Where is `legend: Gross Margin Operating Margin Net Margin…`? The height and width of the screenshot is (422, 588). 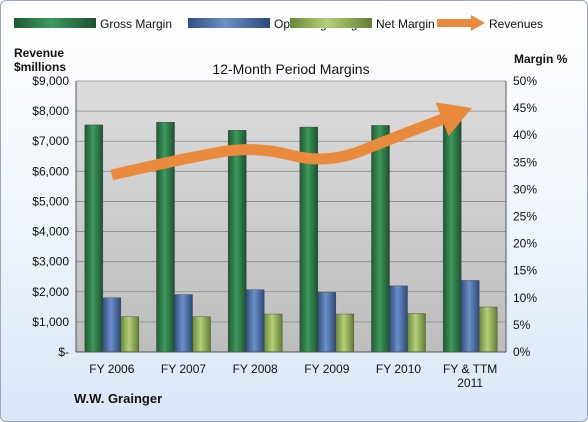
legend: Gross Margin Operating Margin Net Margin… is located at coordinates (278, 23).